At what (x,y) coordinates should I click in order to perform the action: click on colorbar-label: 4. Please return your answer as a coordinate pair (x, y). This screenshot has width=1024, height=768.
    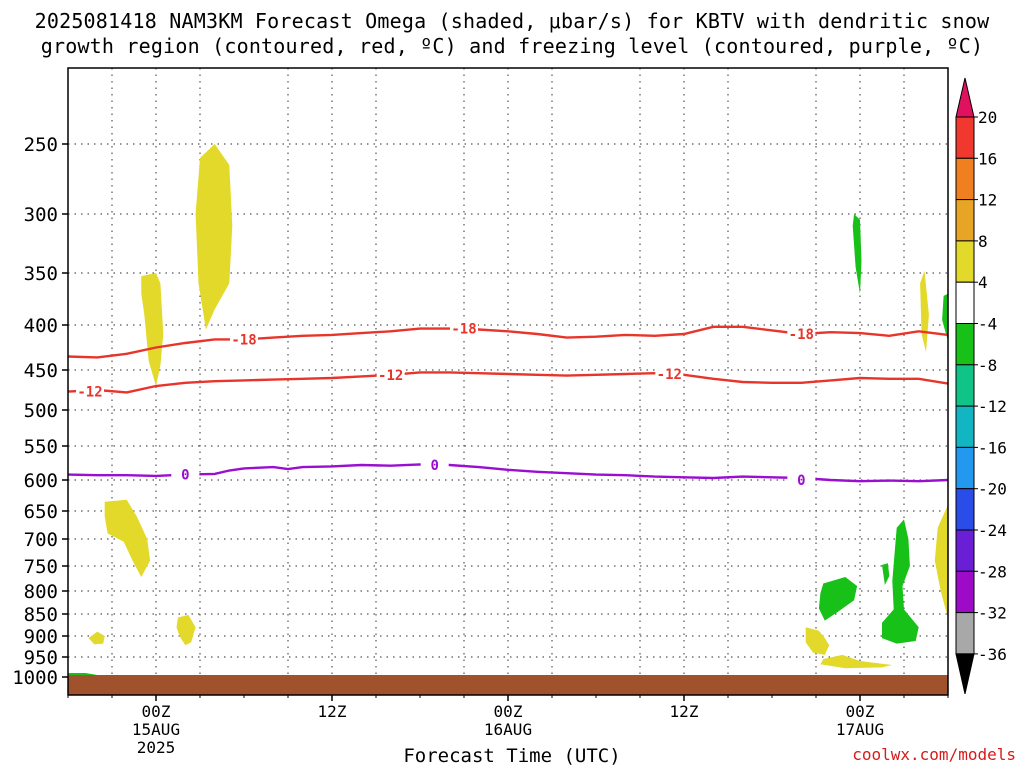
    Looking at the image, I should click on (983, 282).